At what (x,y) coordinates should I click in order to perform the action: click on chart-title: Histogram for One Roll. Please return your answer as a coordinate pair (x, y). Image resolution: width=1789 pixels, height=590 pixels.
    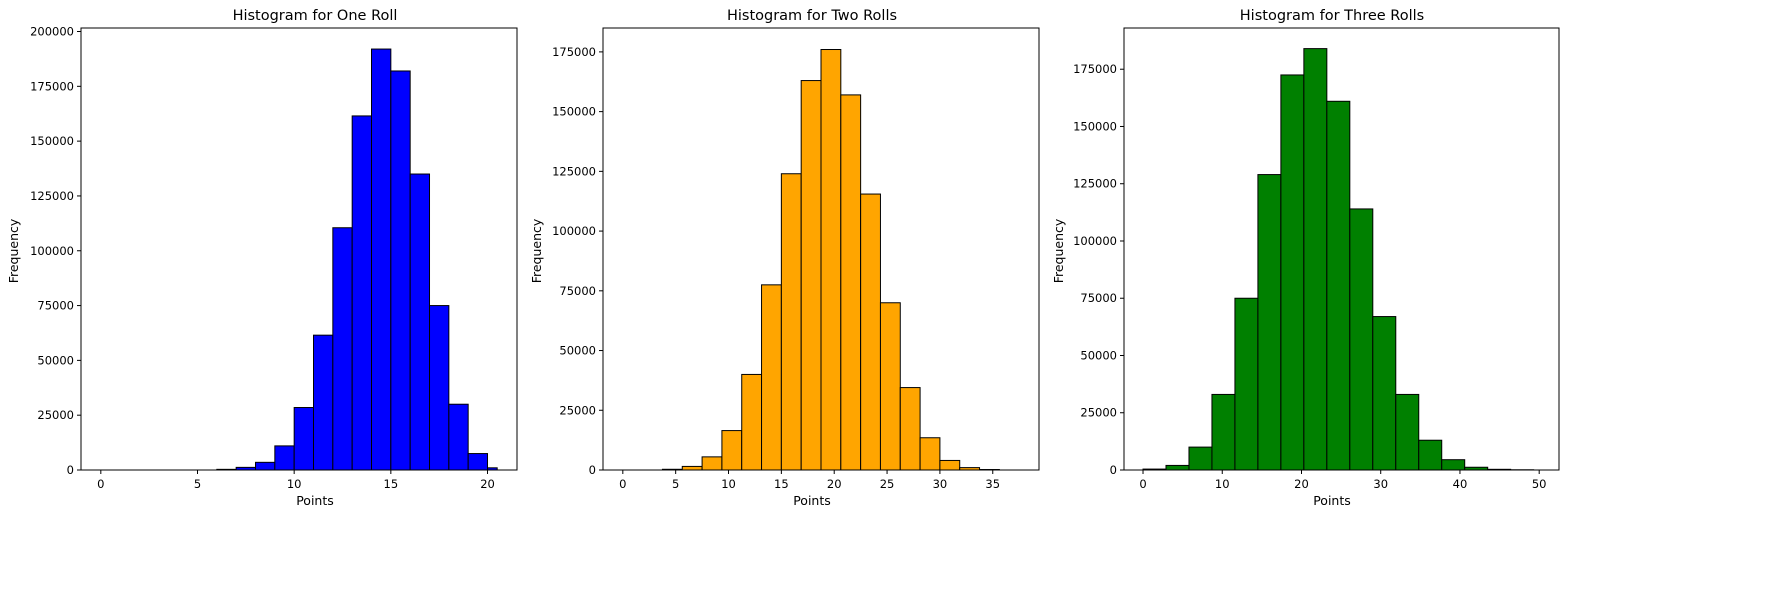
    Looking at the image, I should click on (315, 16).